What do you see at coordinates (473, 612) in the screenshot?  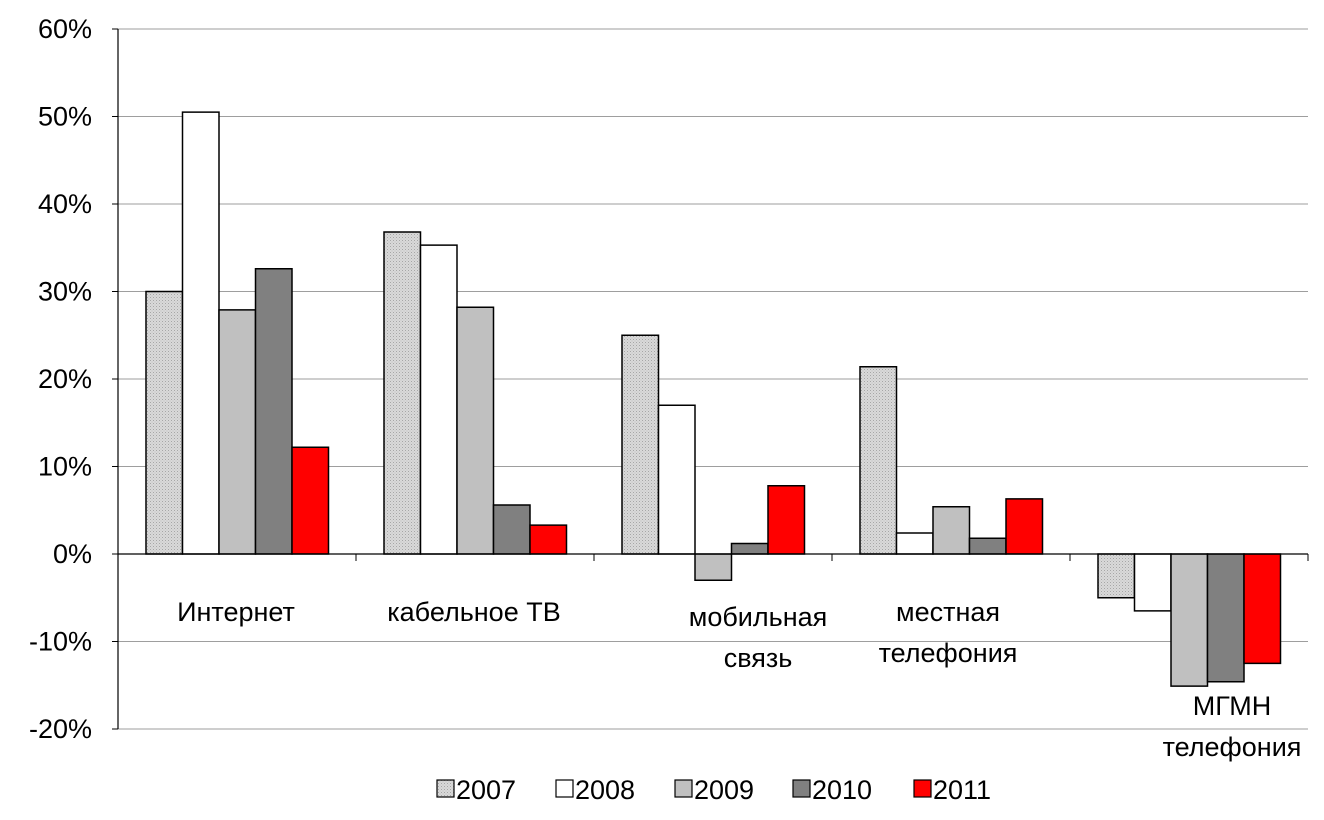 I see `x-tick-label: кабельное ТВ` at bounding box center [473, 612].